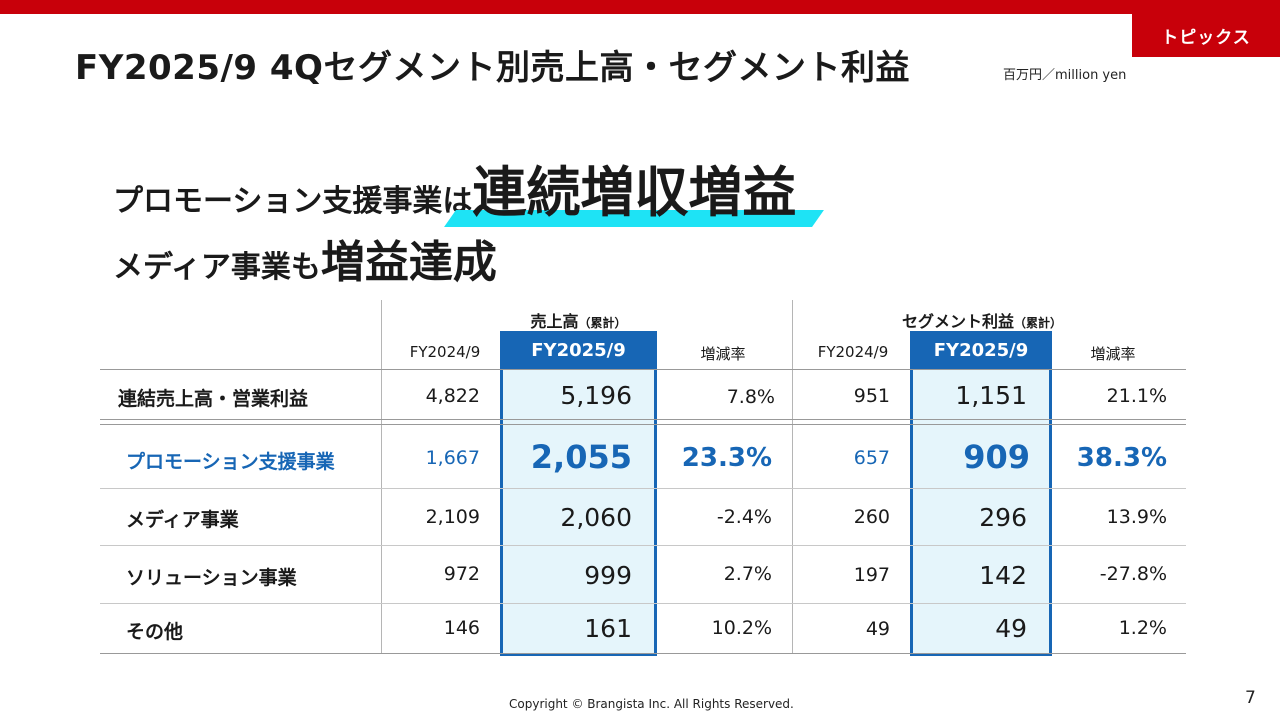 This screenshot has width=1280, height=720. What do you see at coordinates (853, 352) in the screenshot?
I see `col-header-fy2024-profit: FY2024/9` at bounding box center [853, 352].